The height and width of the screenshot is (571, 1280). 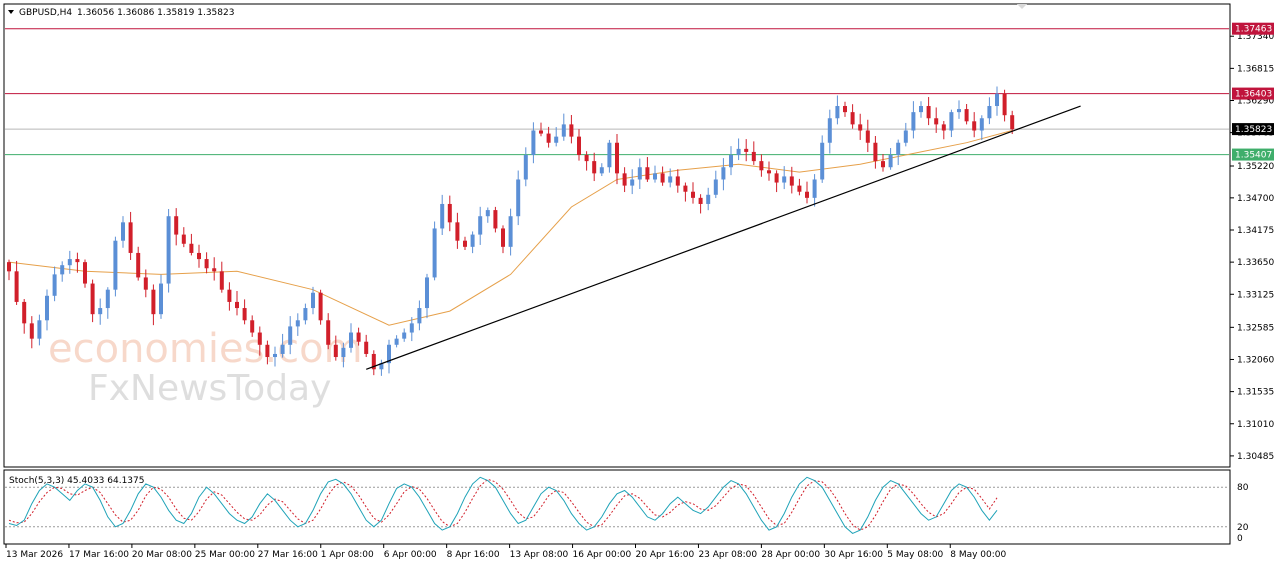 What do you see at coordinates (665, 555) in the screenshot?
I see `time-tick-label: 20 Apr 16:00` at bounding box center [665, 555].